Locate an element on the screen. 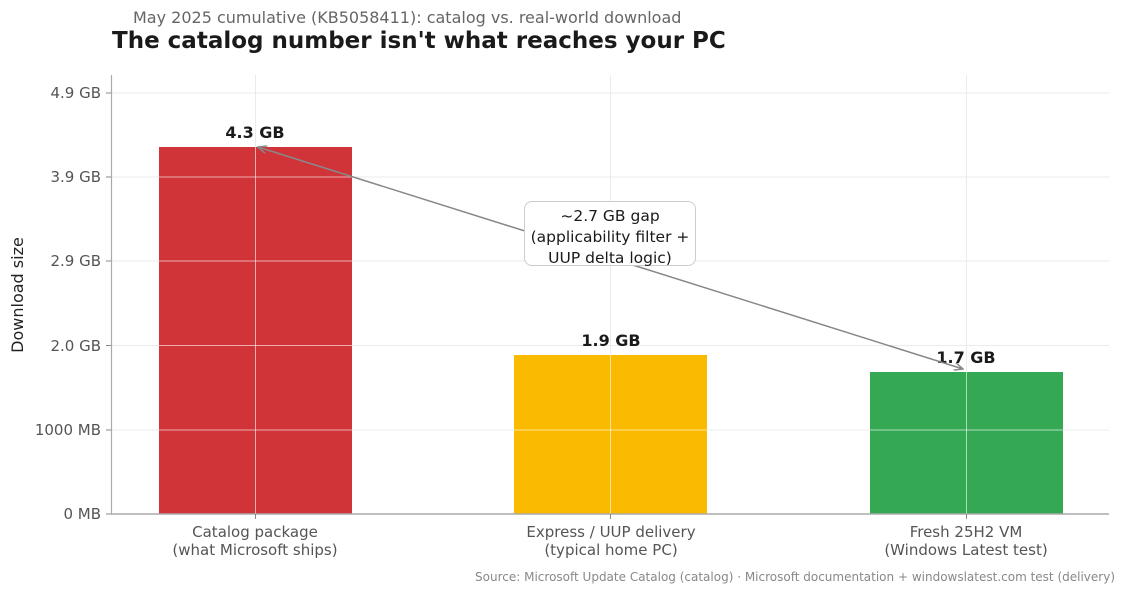 The height and width of the screenshot is (594, 1125). y-tick-marks is located at coordinates (108, 303).